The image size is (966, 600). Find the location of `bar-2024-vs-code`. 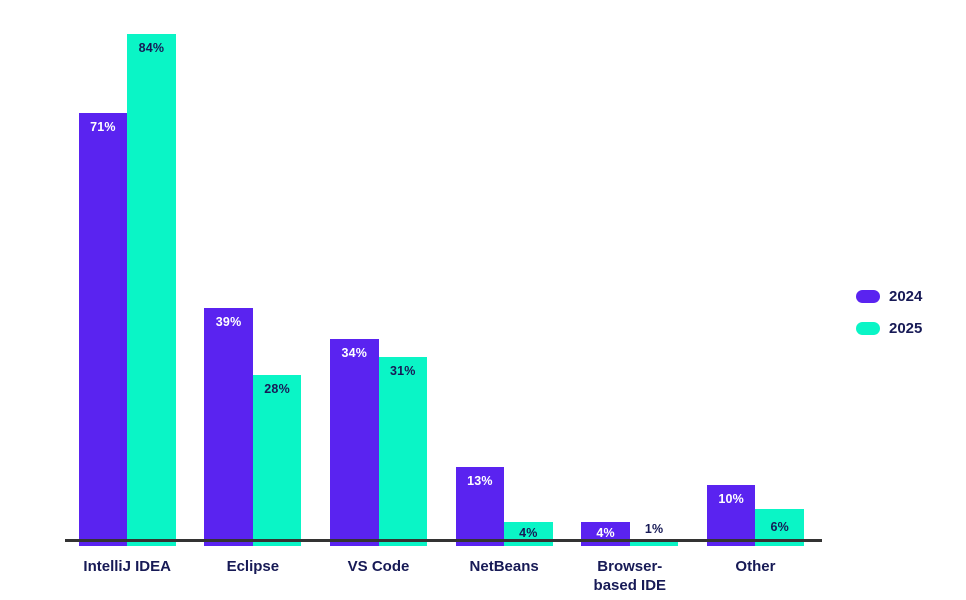

bar-2024-vs-code is located at coordinates (354, 442).